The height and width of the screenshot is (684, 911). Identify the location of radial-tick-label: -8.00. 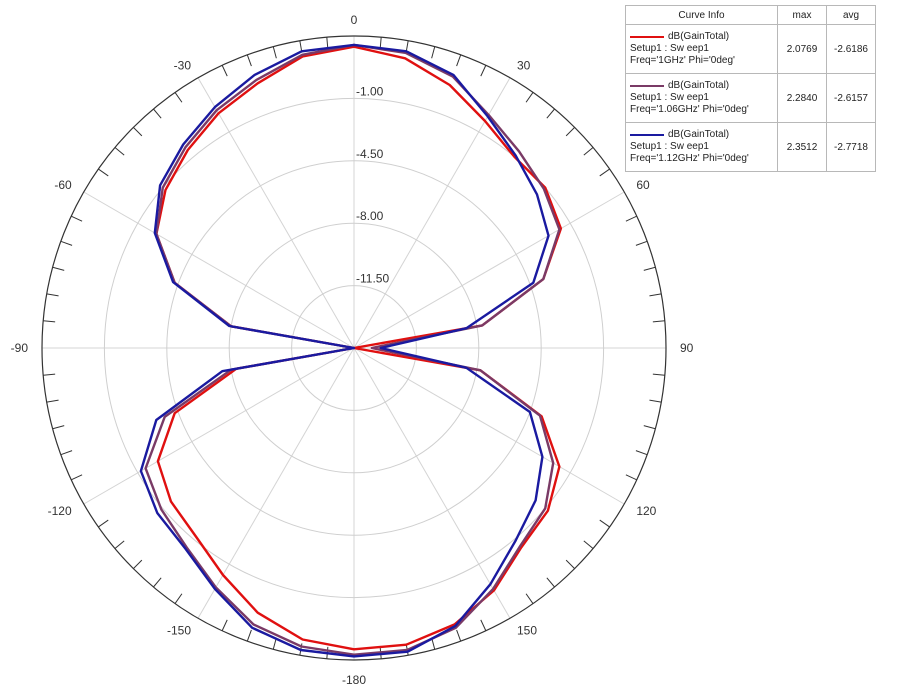
(370, 216).